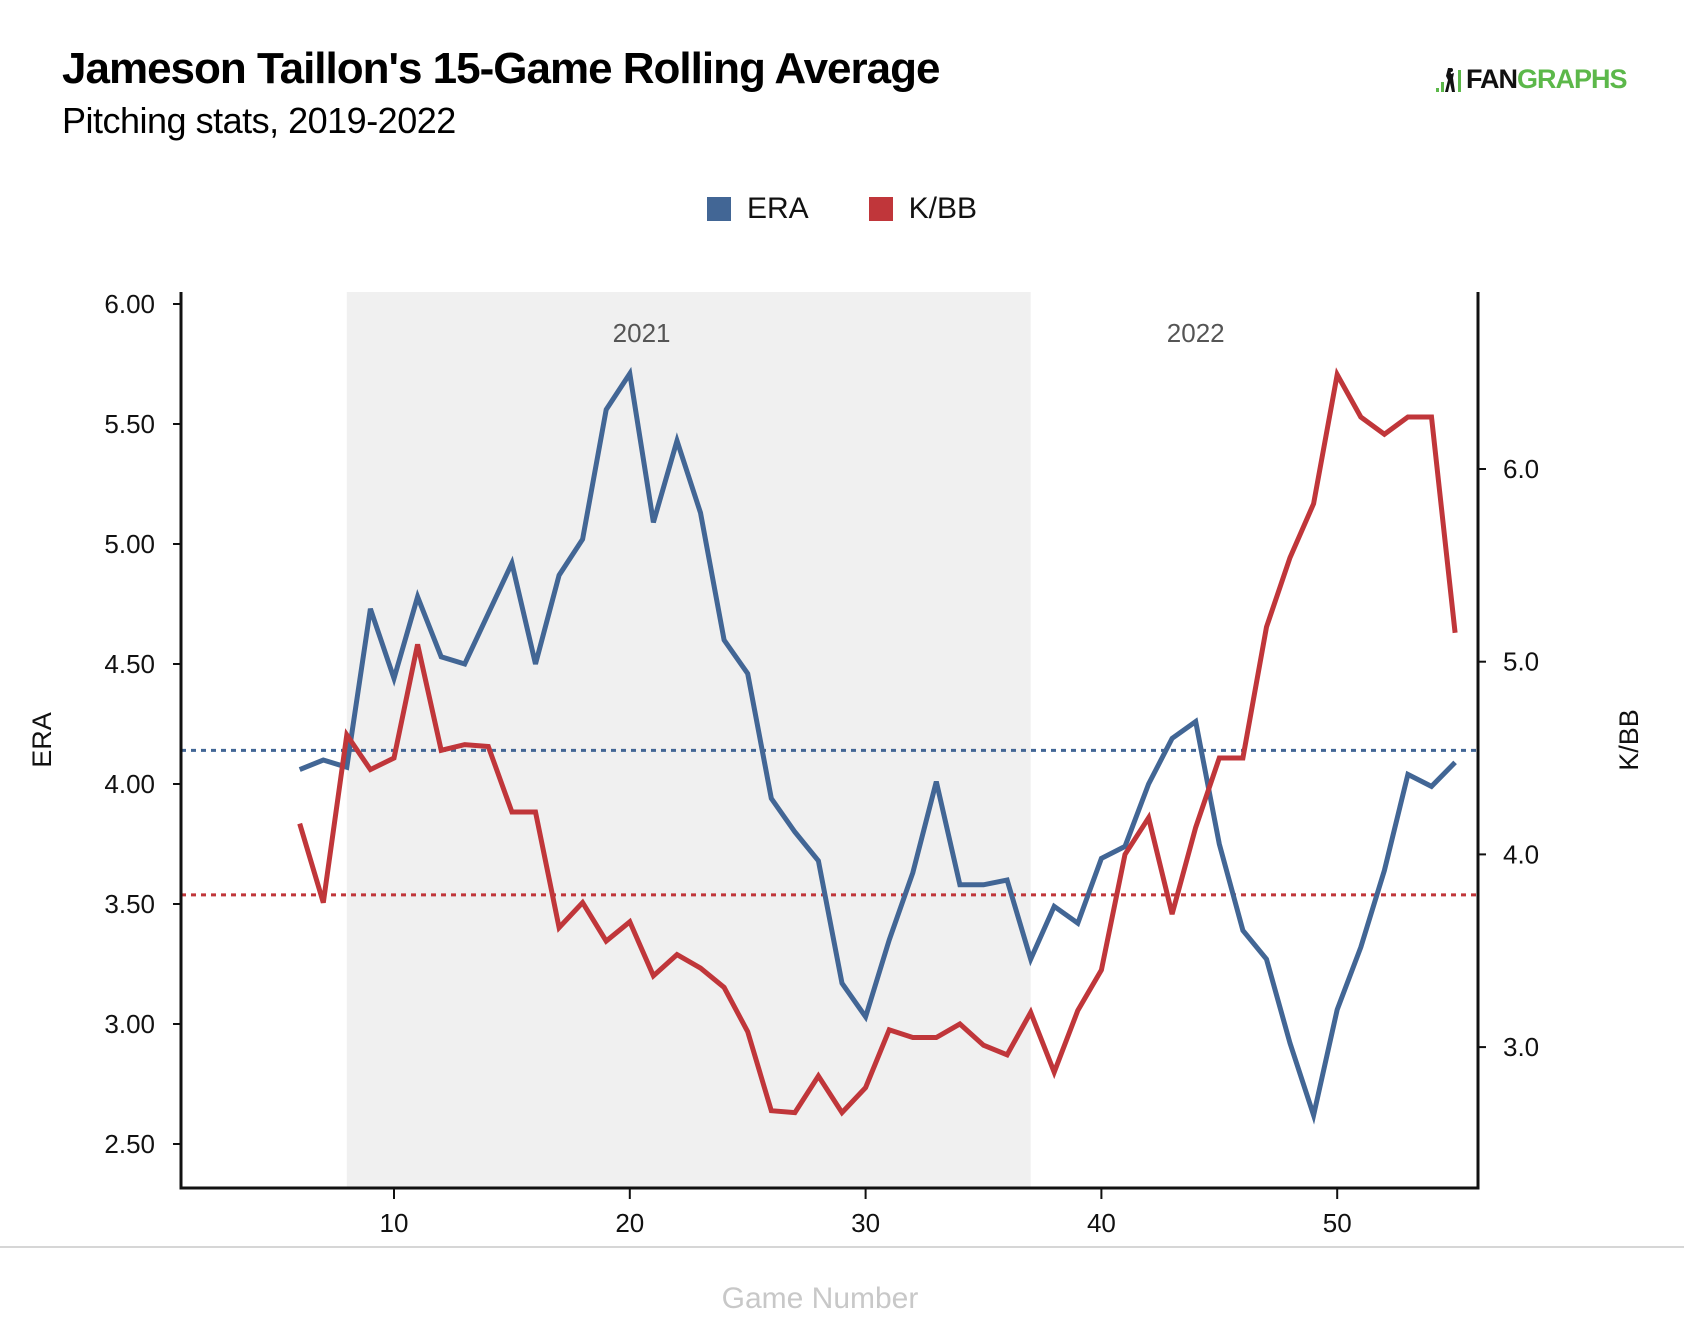 The height and width of the screenshot is (1340, 1684). I want to click on logo-text-graphs: GRAPHS, so click(1572, 78).